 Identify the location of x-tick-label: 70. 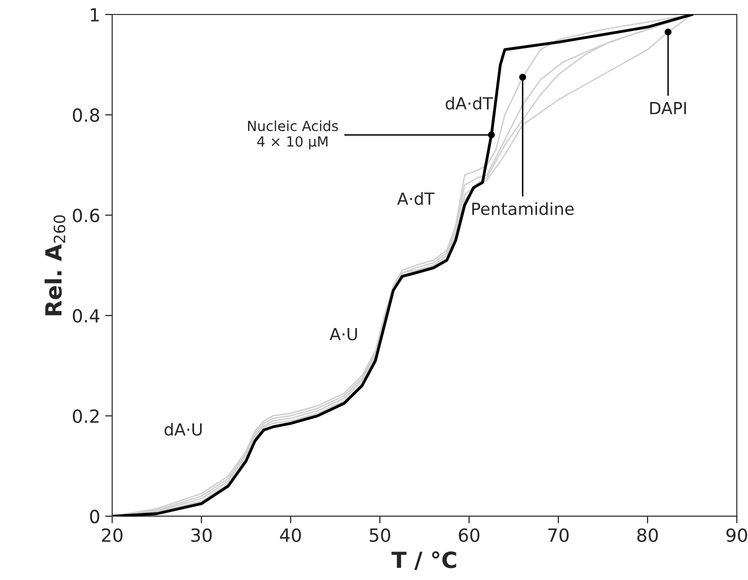
(558, 535).